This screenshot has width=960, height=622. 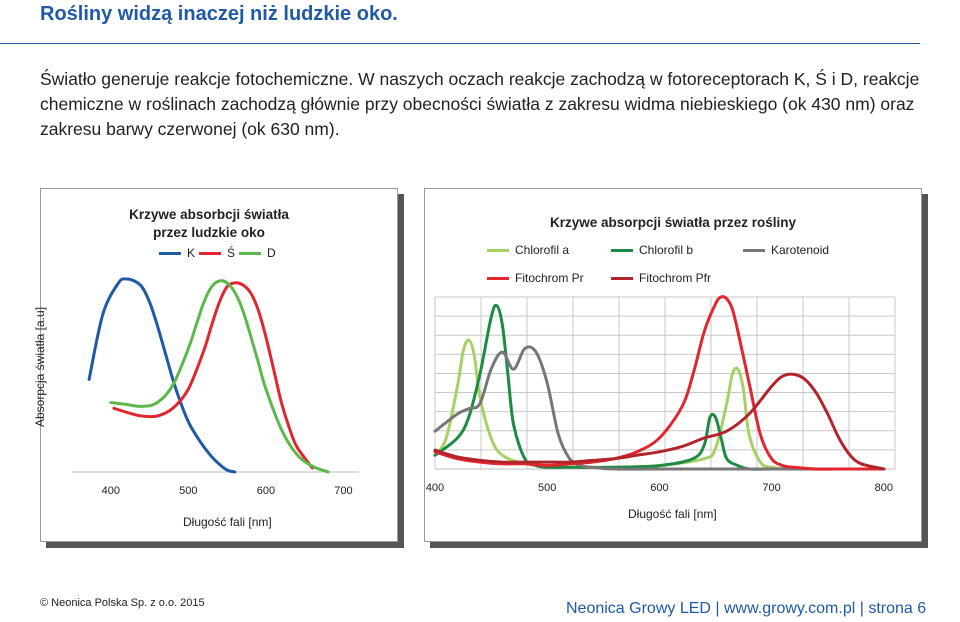 I want to click on series-line-d, so click(x=219, y=376).